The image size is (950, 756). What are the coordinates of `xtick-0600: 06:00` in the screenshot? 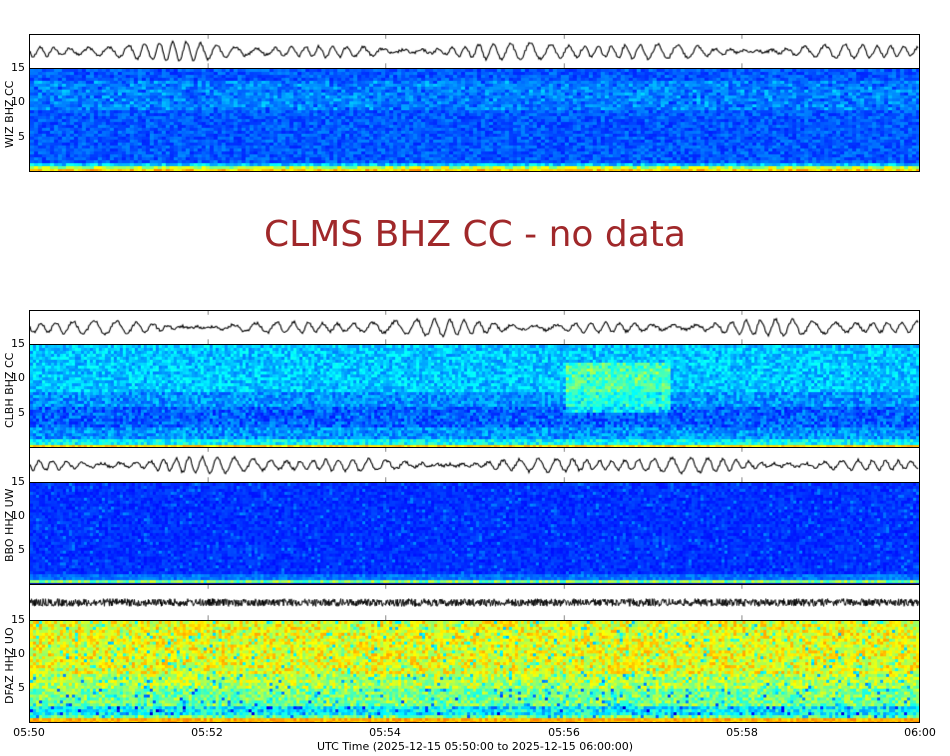 It's located at (920, 732).